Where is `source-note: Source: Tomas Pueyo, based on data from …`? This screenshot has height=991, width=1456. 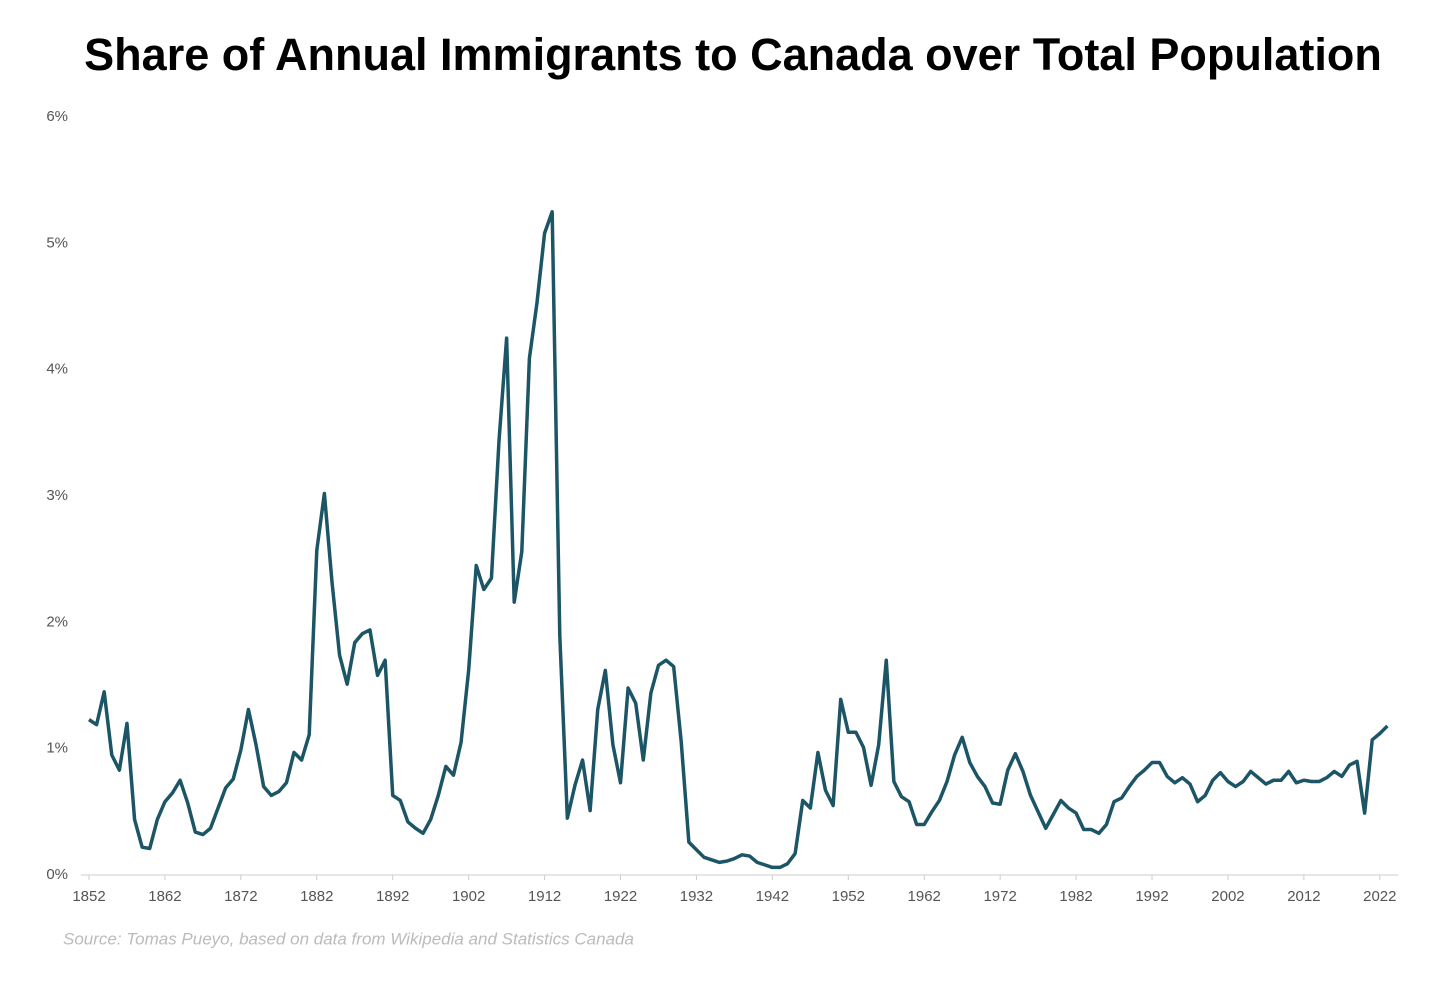
source-note: Source: Tomas Pueyo, based on data from … is located at coordinates (348, 938).